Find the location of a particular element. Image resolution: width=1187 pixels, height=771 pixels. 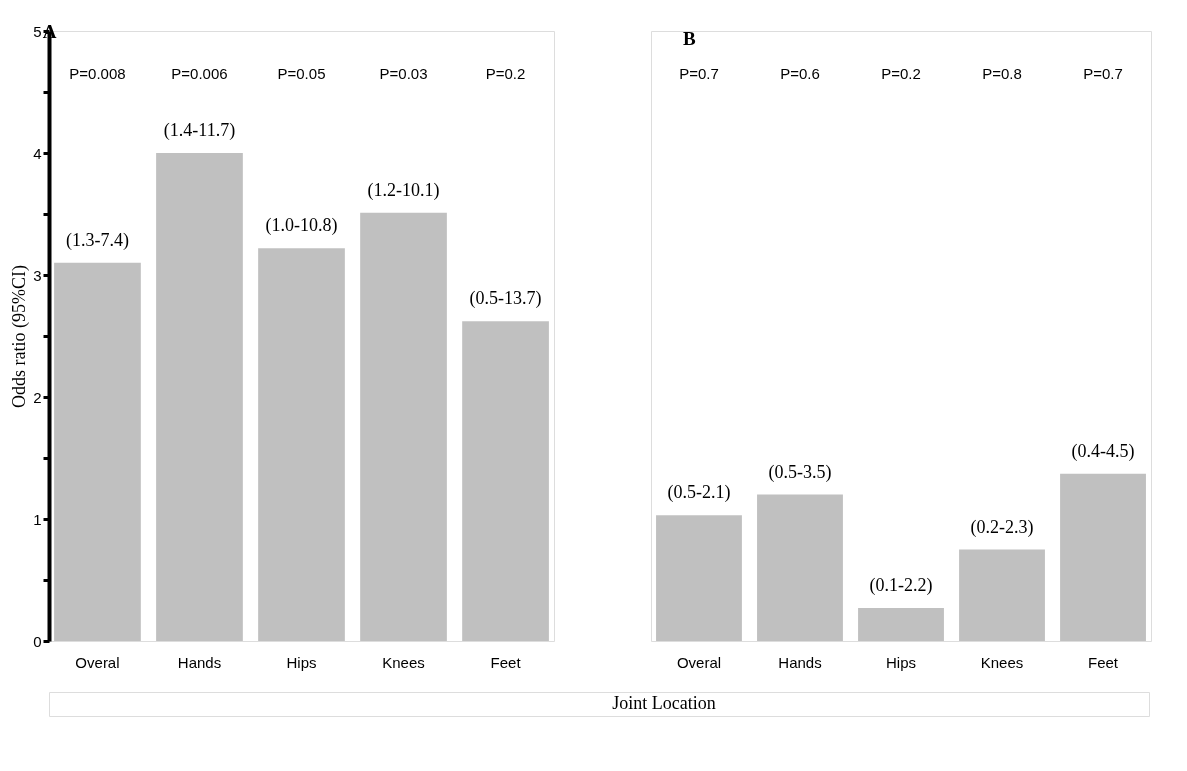

y-tick-label: 1 is located at coordinates (37, 519).